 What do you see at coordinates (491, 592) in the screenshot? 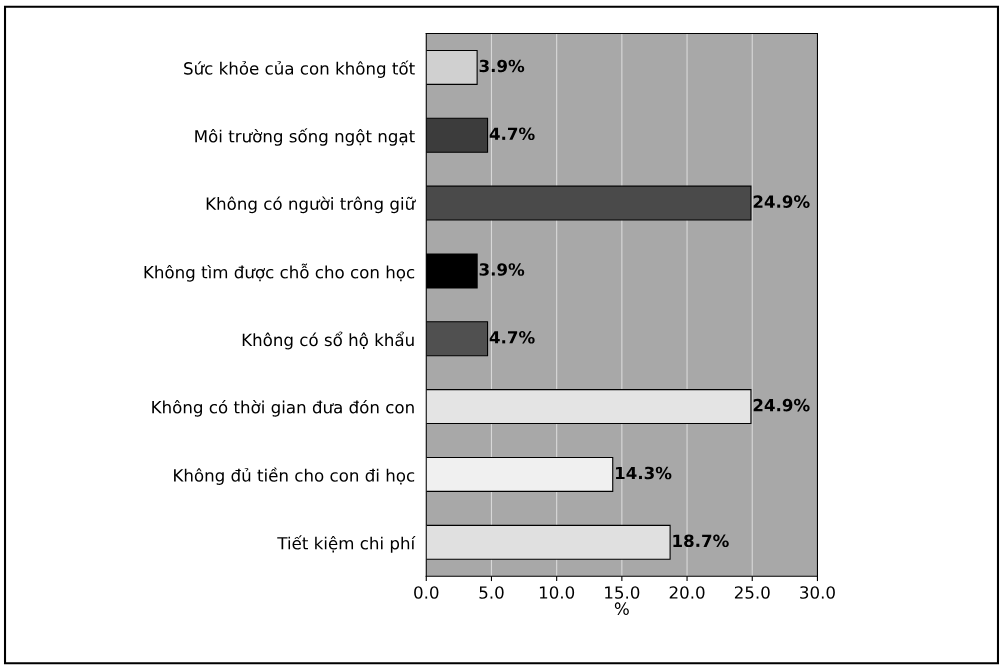
I see `x-tick-label: 5.0` at bounding box center [491, 592].